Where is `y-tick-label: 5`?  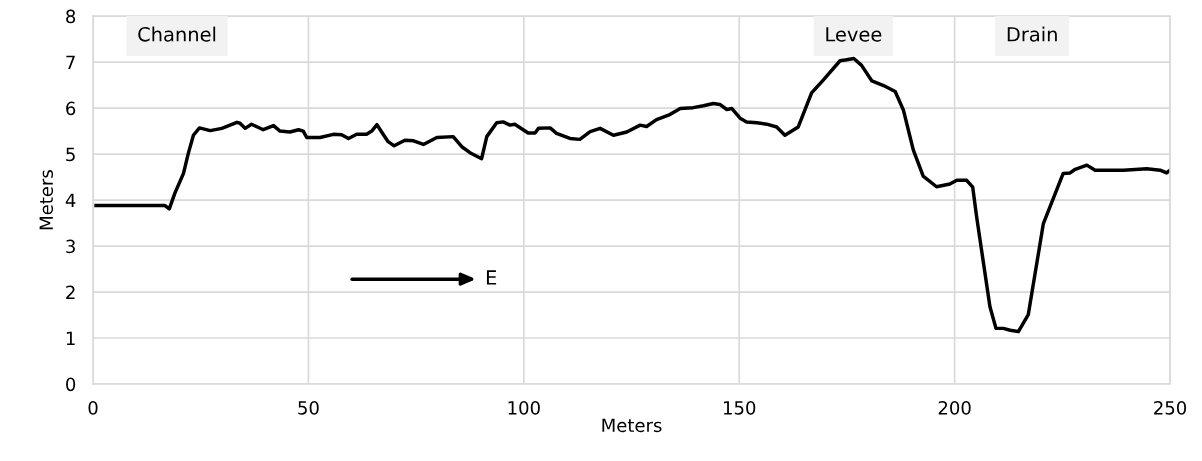 y-tick-label: 5 is located at coordinates (70, 154).